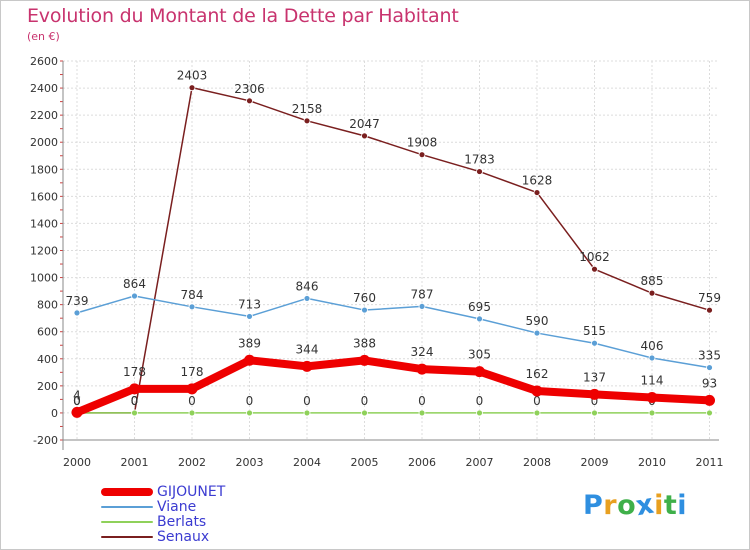  What do you see at coordinates (249, 343) in the screenshot?
I see `data-label-gijounet: 389` at bounding box center [249, 343].